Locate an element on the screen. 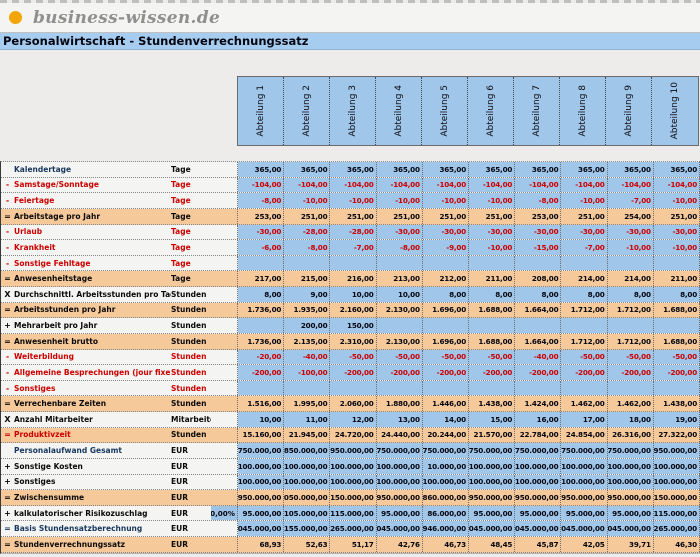  value-cell: 1.688,00 is located at coordinates (677, 341).